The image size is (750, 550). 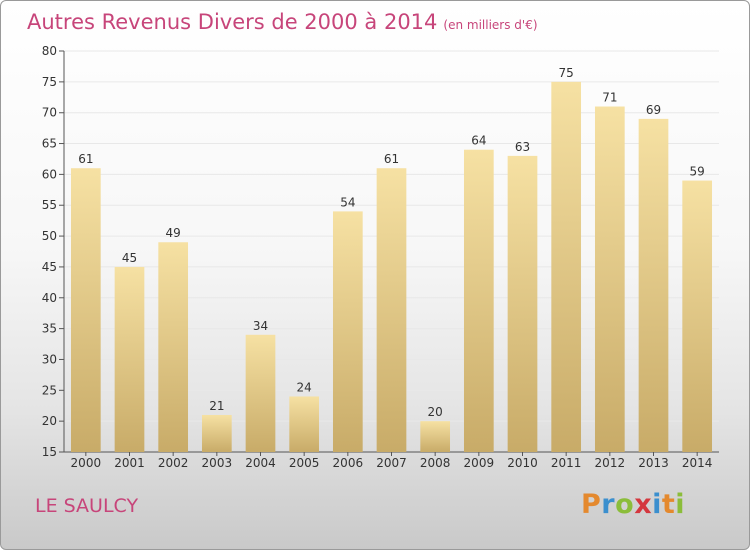 I want to click on x-tick-label: 2002, so click(x=173, y=463).